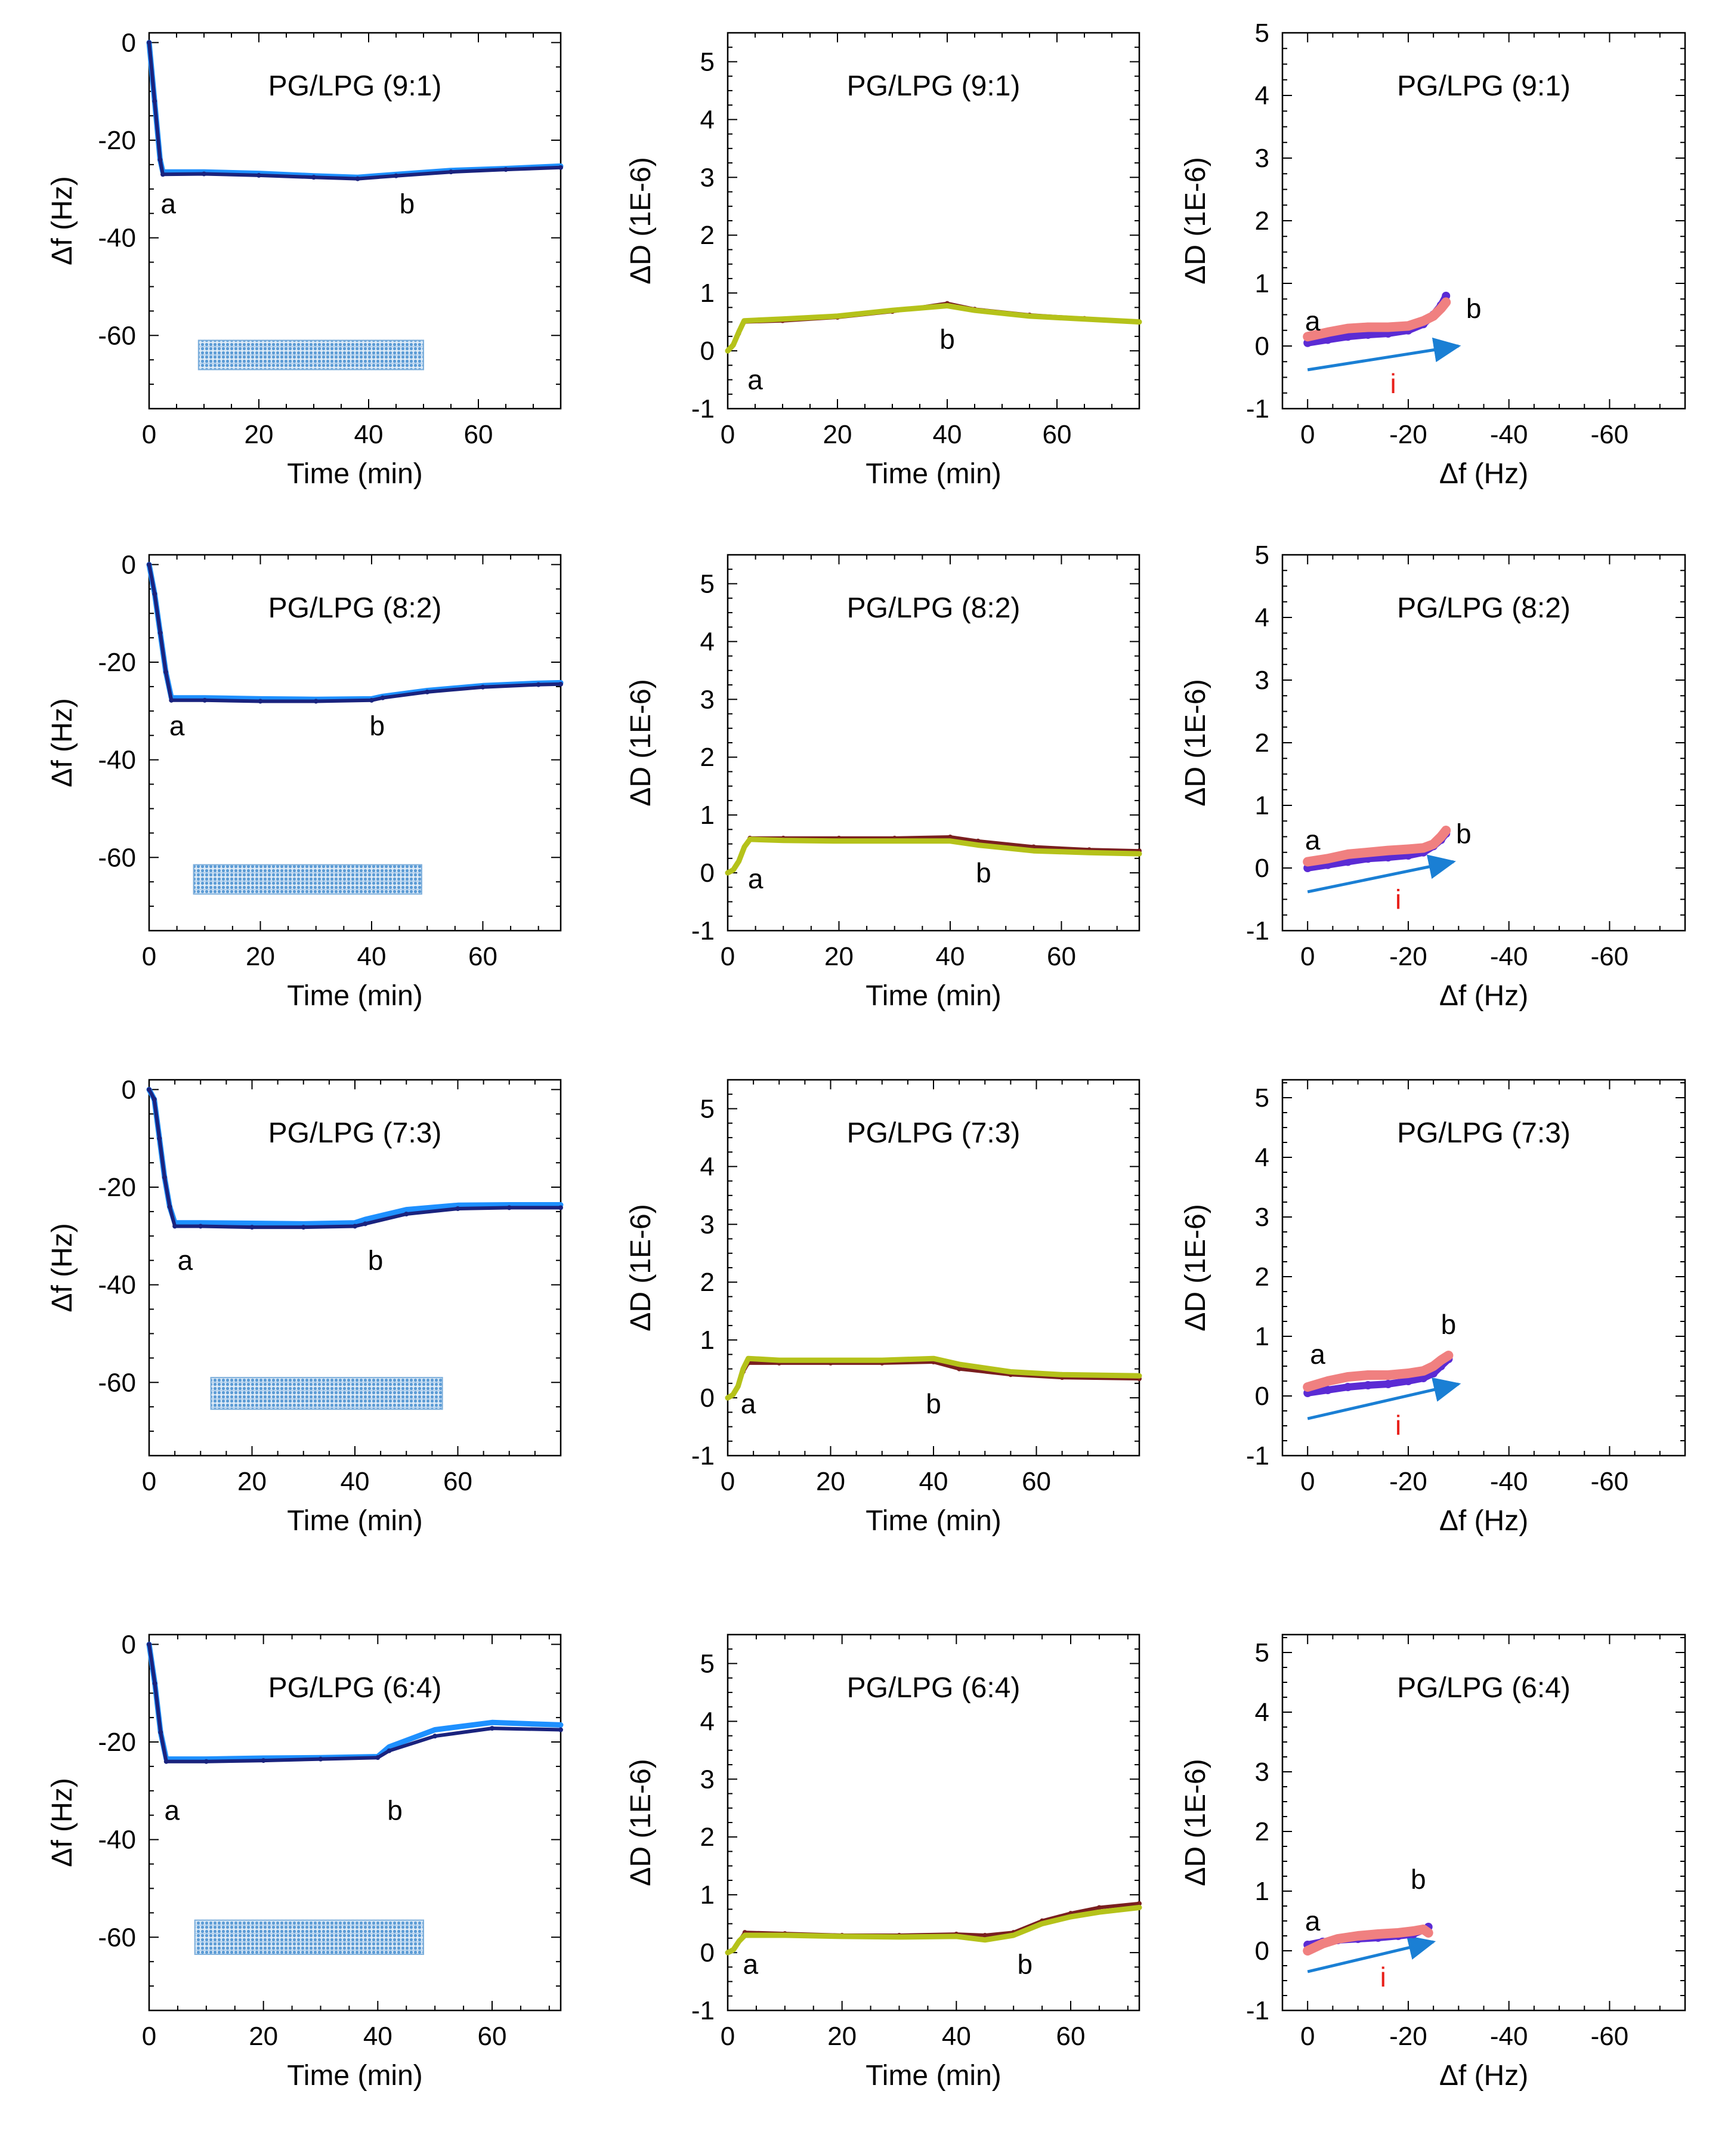 The height and width of the screenshot is (2156, 1731). Describe the element at coordinates (355, 1823) in the screenshot. I see `plot-frame` at that location.